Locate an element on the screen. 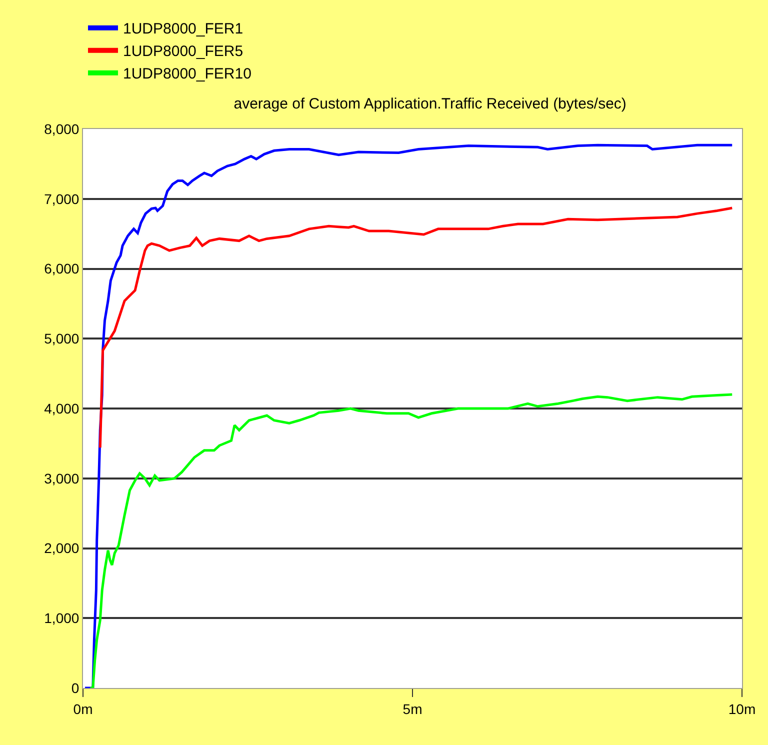  y-tick-label: 0 is located at coordinates (75, 688).